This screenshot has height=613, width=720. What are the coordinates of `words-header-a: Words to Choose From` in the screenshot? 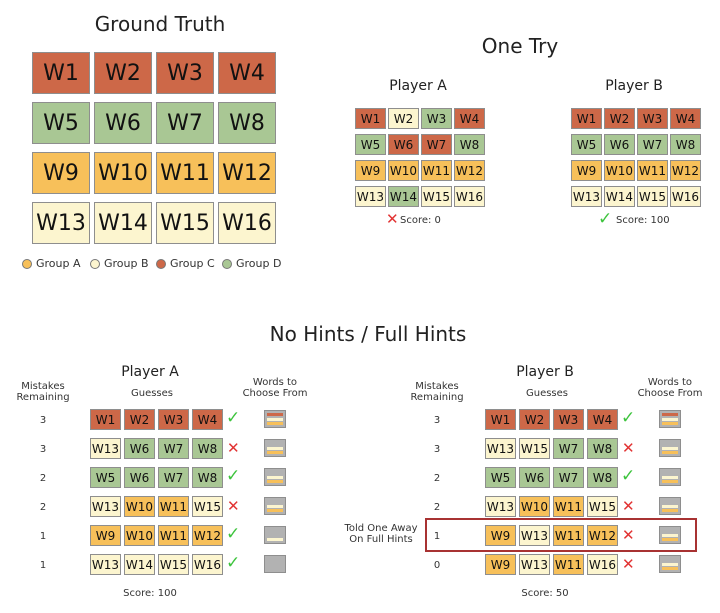 It's located at (275, 388).